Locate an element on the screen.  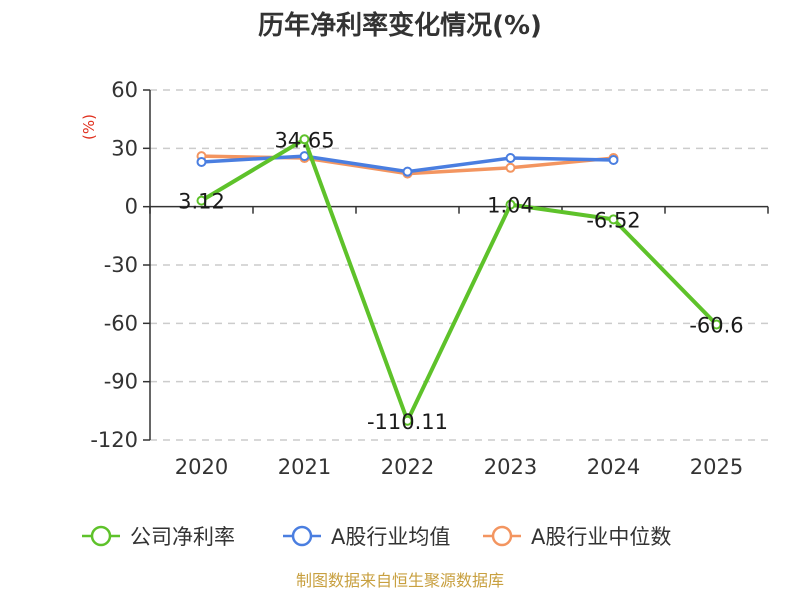
data-label: -60.6 is located at coordinates (716, 326).